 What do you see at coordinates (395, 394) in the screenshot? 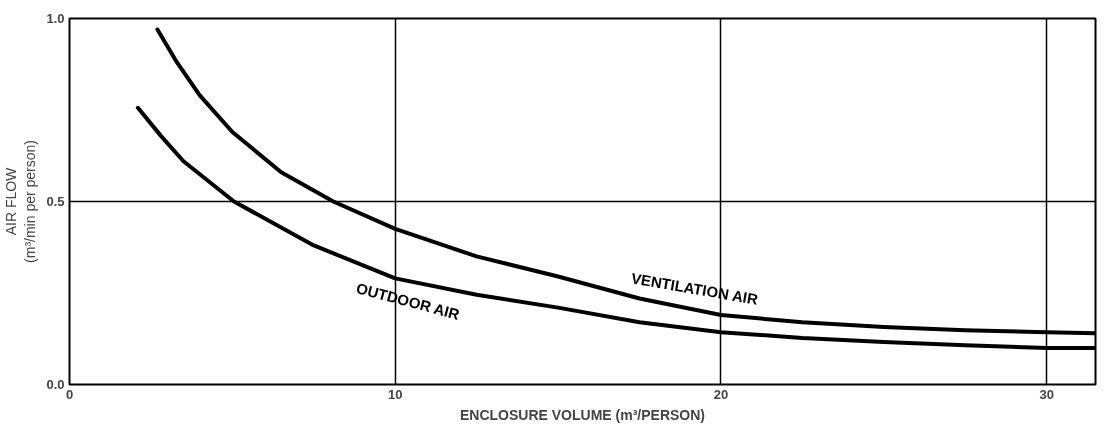
I see `x-tick-label: 10` at bounding box center [395, 394].